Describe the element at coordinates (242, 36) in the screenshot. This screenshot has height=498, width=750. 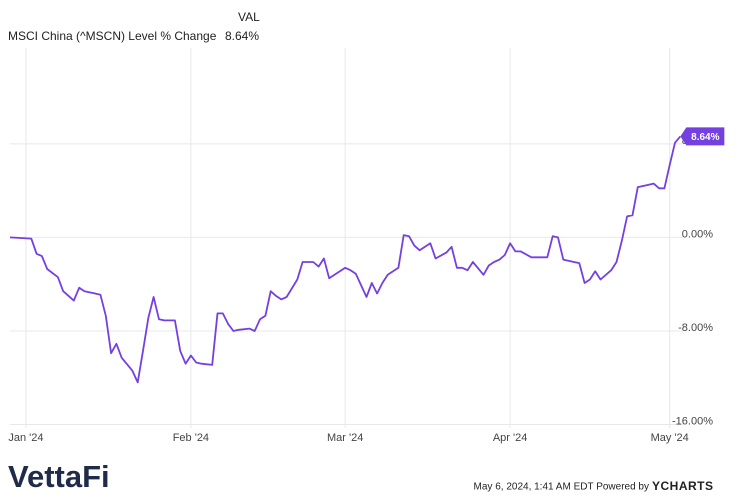
I see `legend-value: 8.64%` at that location.